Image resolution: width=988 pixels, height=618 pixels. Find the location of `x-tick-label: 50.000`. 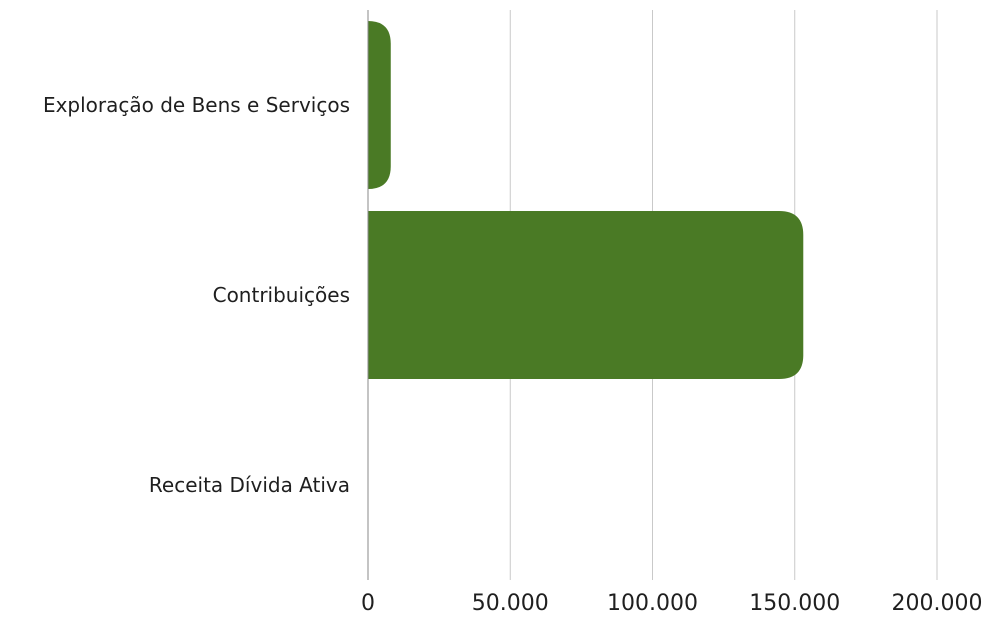

x-tick-label: 50.000 is located at coordinates (510, 602).